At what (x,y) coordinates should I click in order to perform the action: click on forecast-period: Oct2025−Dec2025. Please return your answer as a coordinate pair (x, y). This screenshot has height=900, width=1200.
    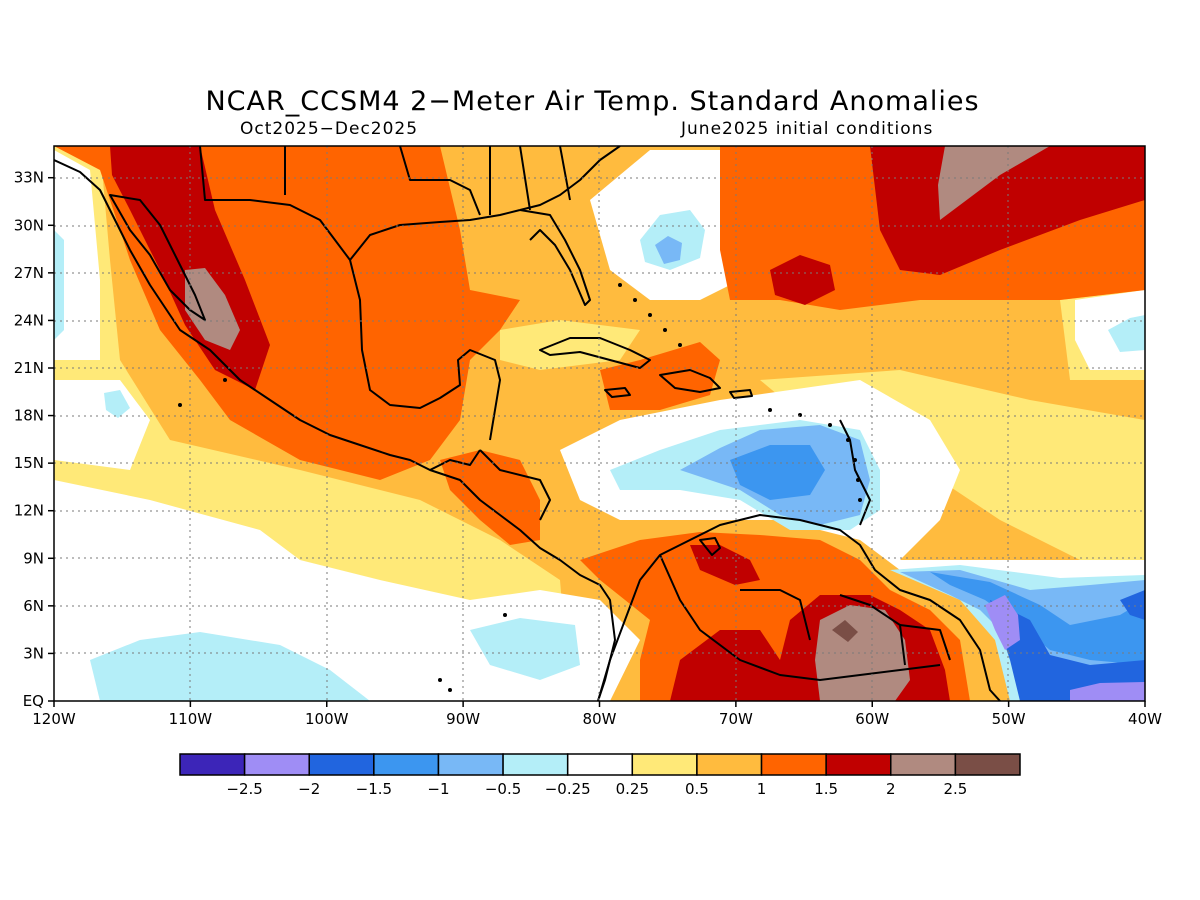
    Looking at the image, I should click on (329, 129).